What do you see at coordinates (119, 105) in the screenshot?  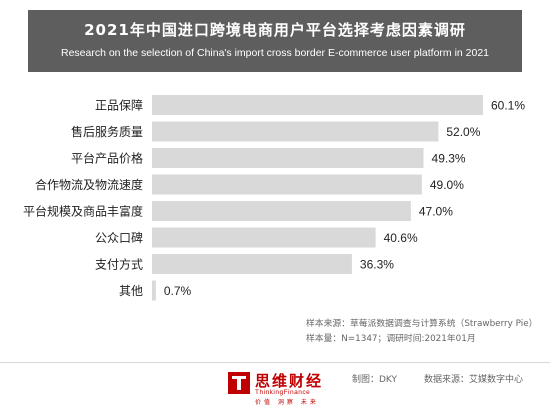 I see `category-label: 正品保障` at bounding box center [119, 105].